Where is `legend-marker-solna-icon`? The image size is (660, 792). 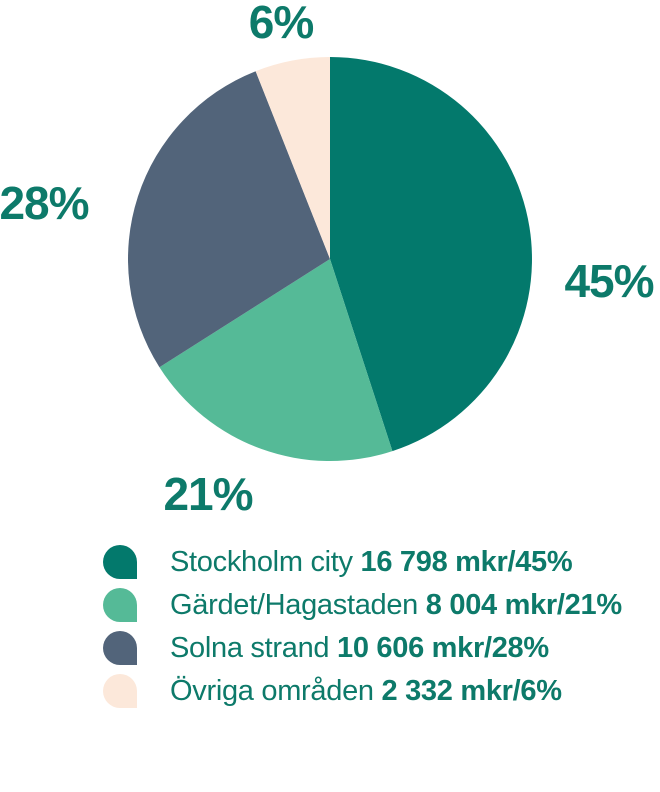 legend-marker-solna-icon is located at coordinates (120, 648).